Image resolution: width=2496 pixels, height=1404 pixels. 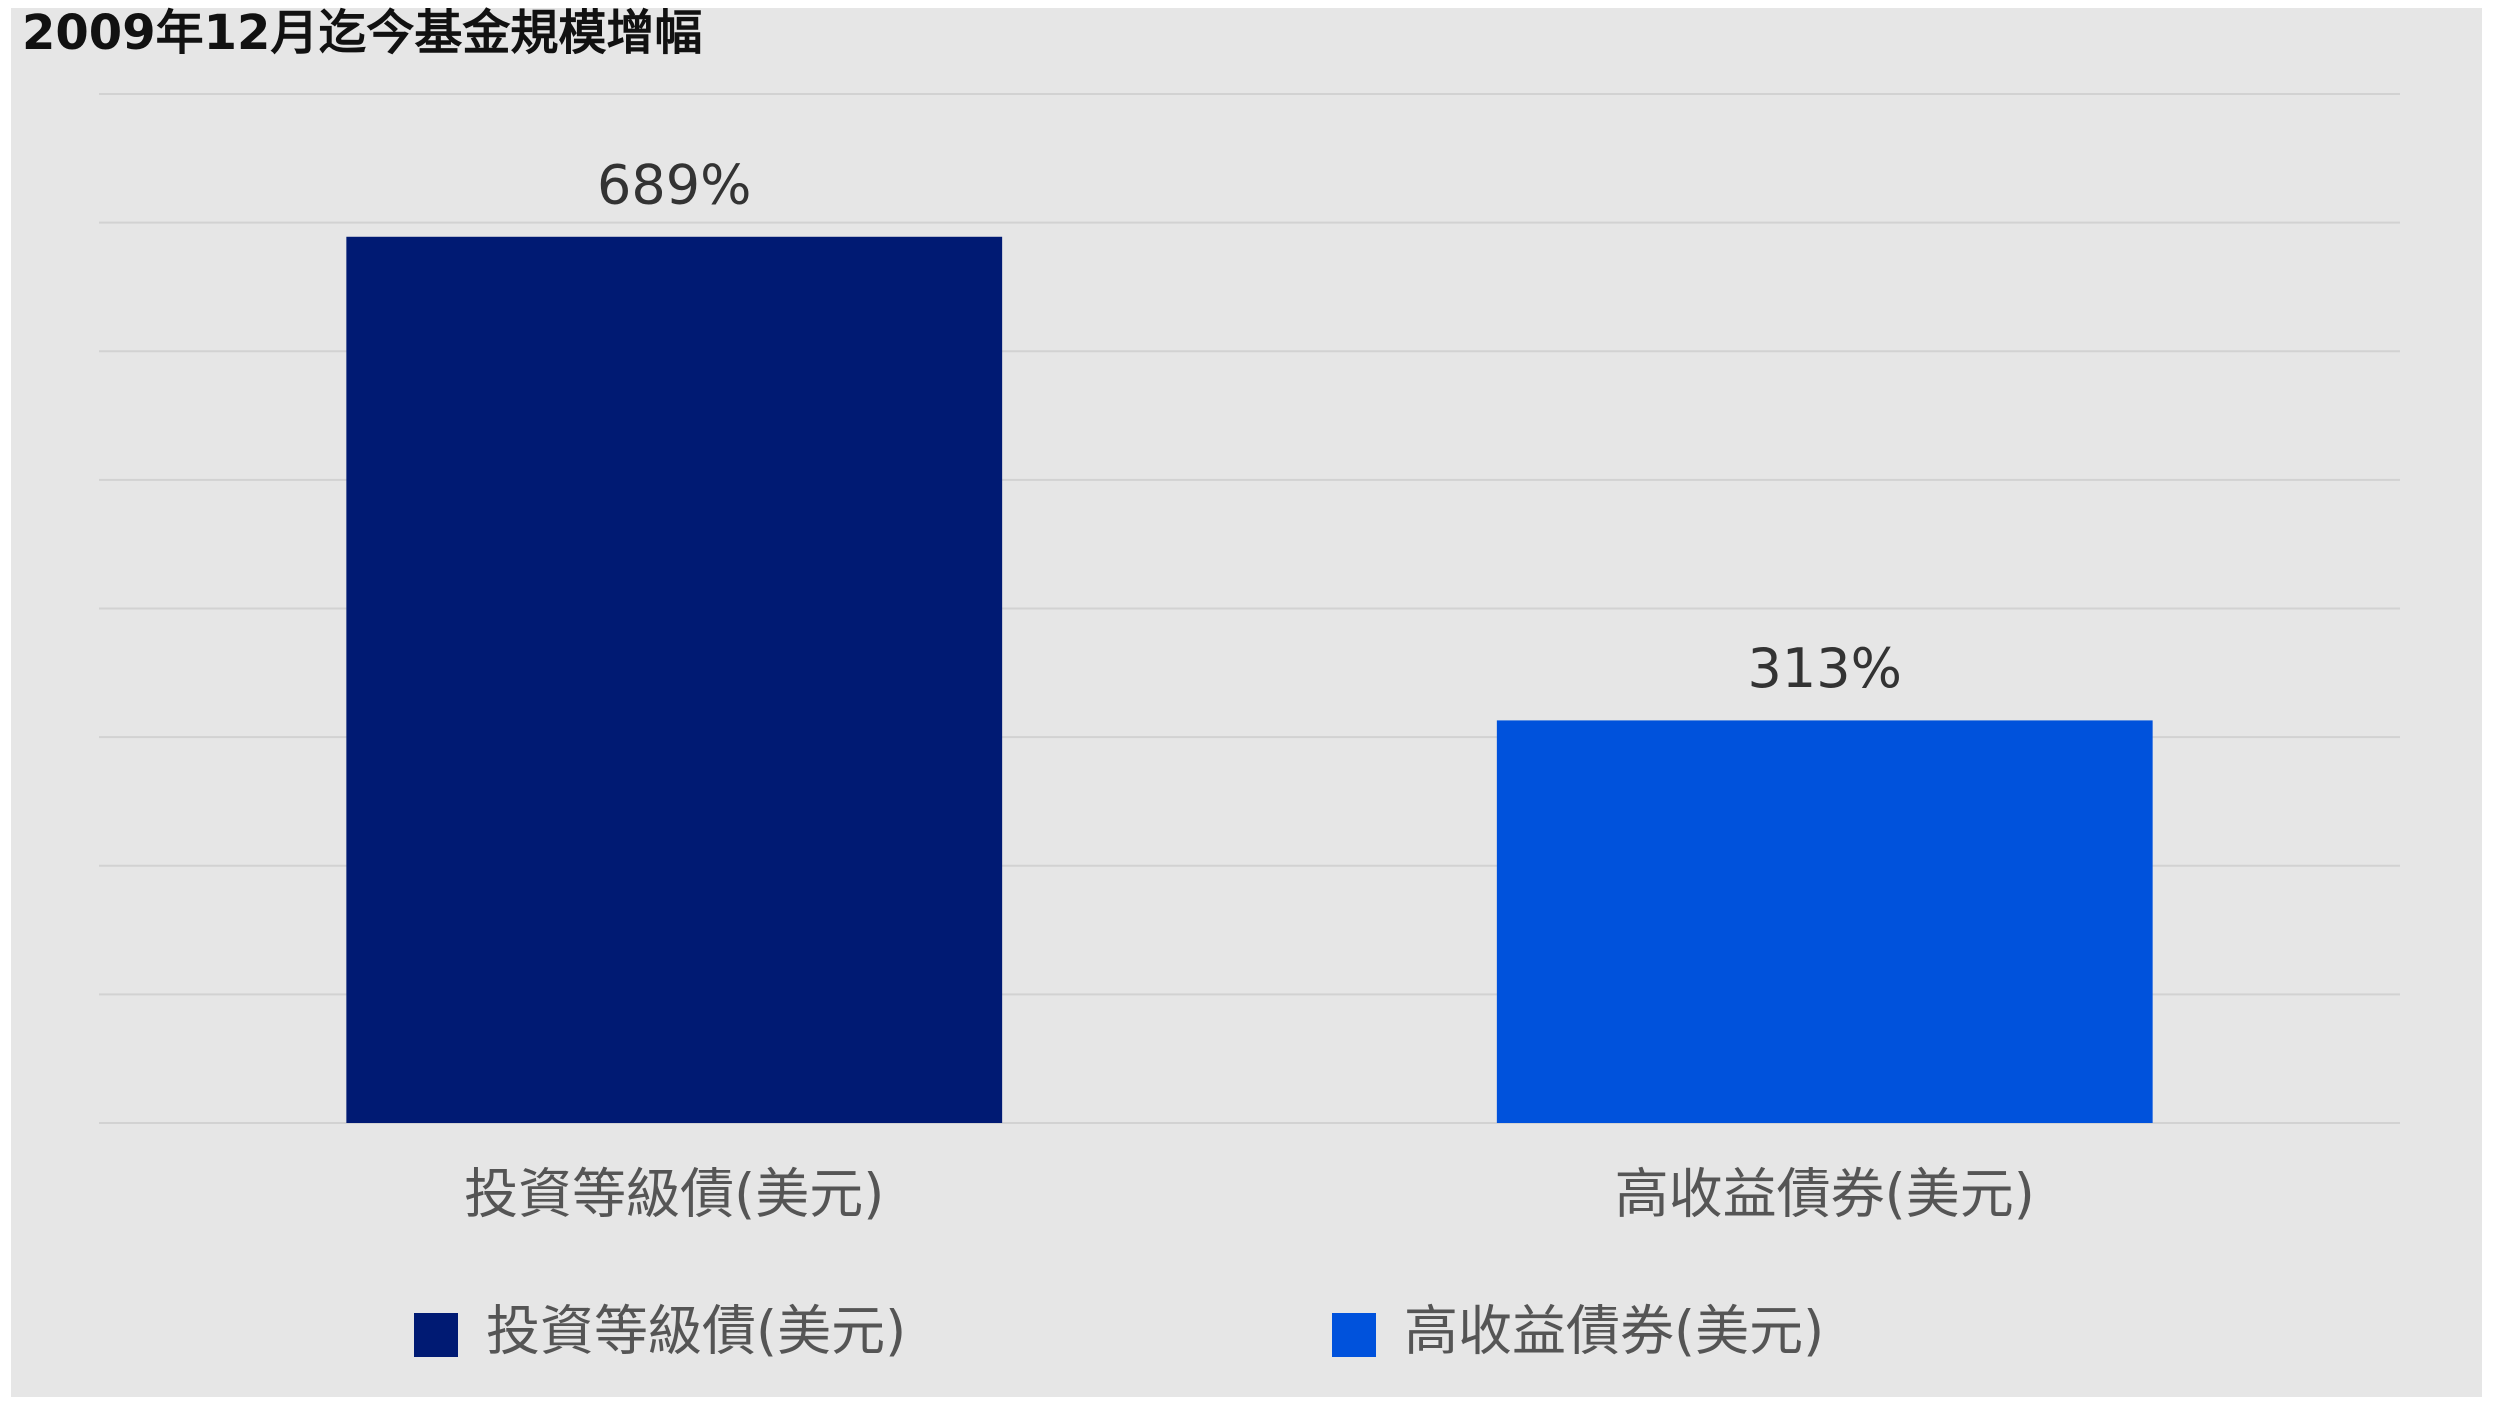 What do you see at coordinates (362, 33) in the screenshot?
I see `chart-title: 2009年12月迄今基金規模增幅` at bounding box center [362, 33].